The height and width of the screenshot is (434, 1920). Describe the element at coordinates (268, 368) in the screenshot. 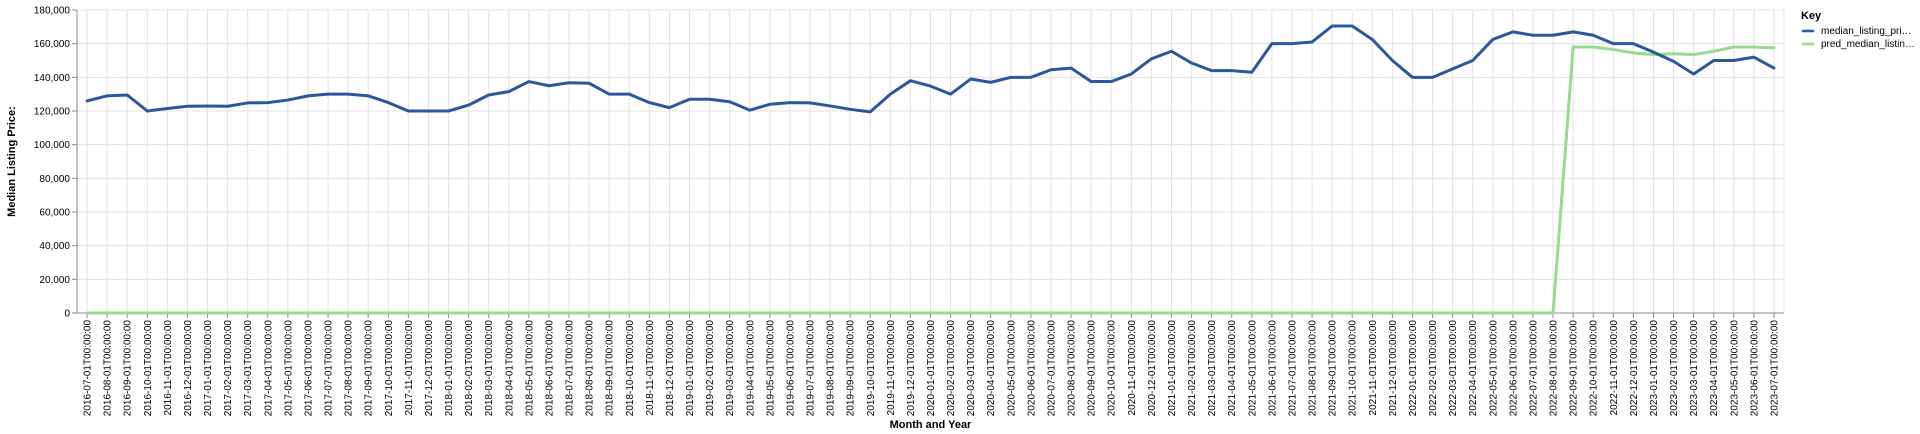

I see `x-tick-label: 2017-04-01T00:00:00` at that location.